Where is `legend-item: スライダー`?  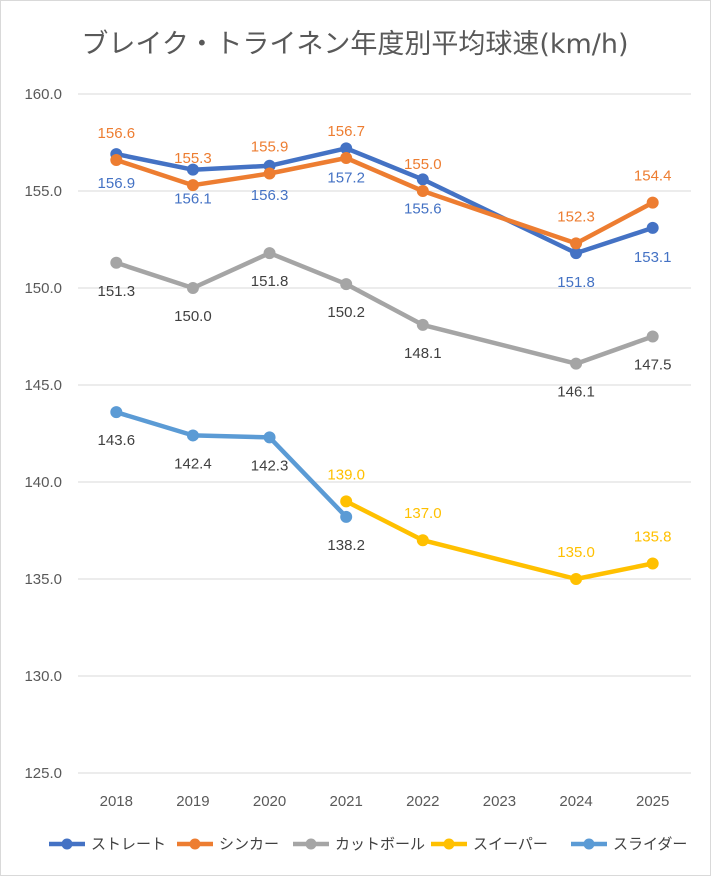
legend-item: スライダー is located at coordinates (629, 844).